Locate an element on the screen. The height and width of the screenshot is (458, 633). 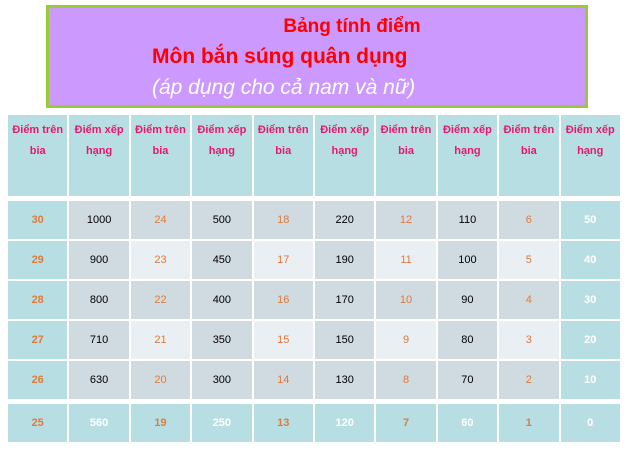
table-row: 27 710 21 350 15 150 9 80 3 20 is located at coordinates (315, 341).